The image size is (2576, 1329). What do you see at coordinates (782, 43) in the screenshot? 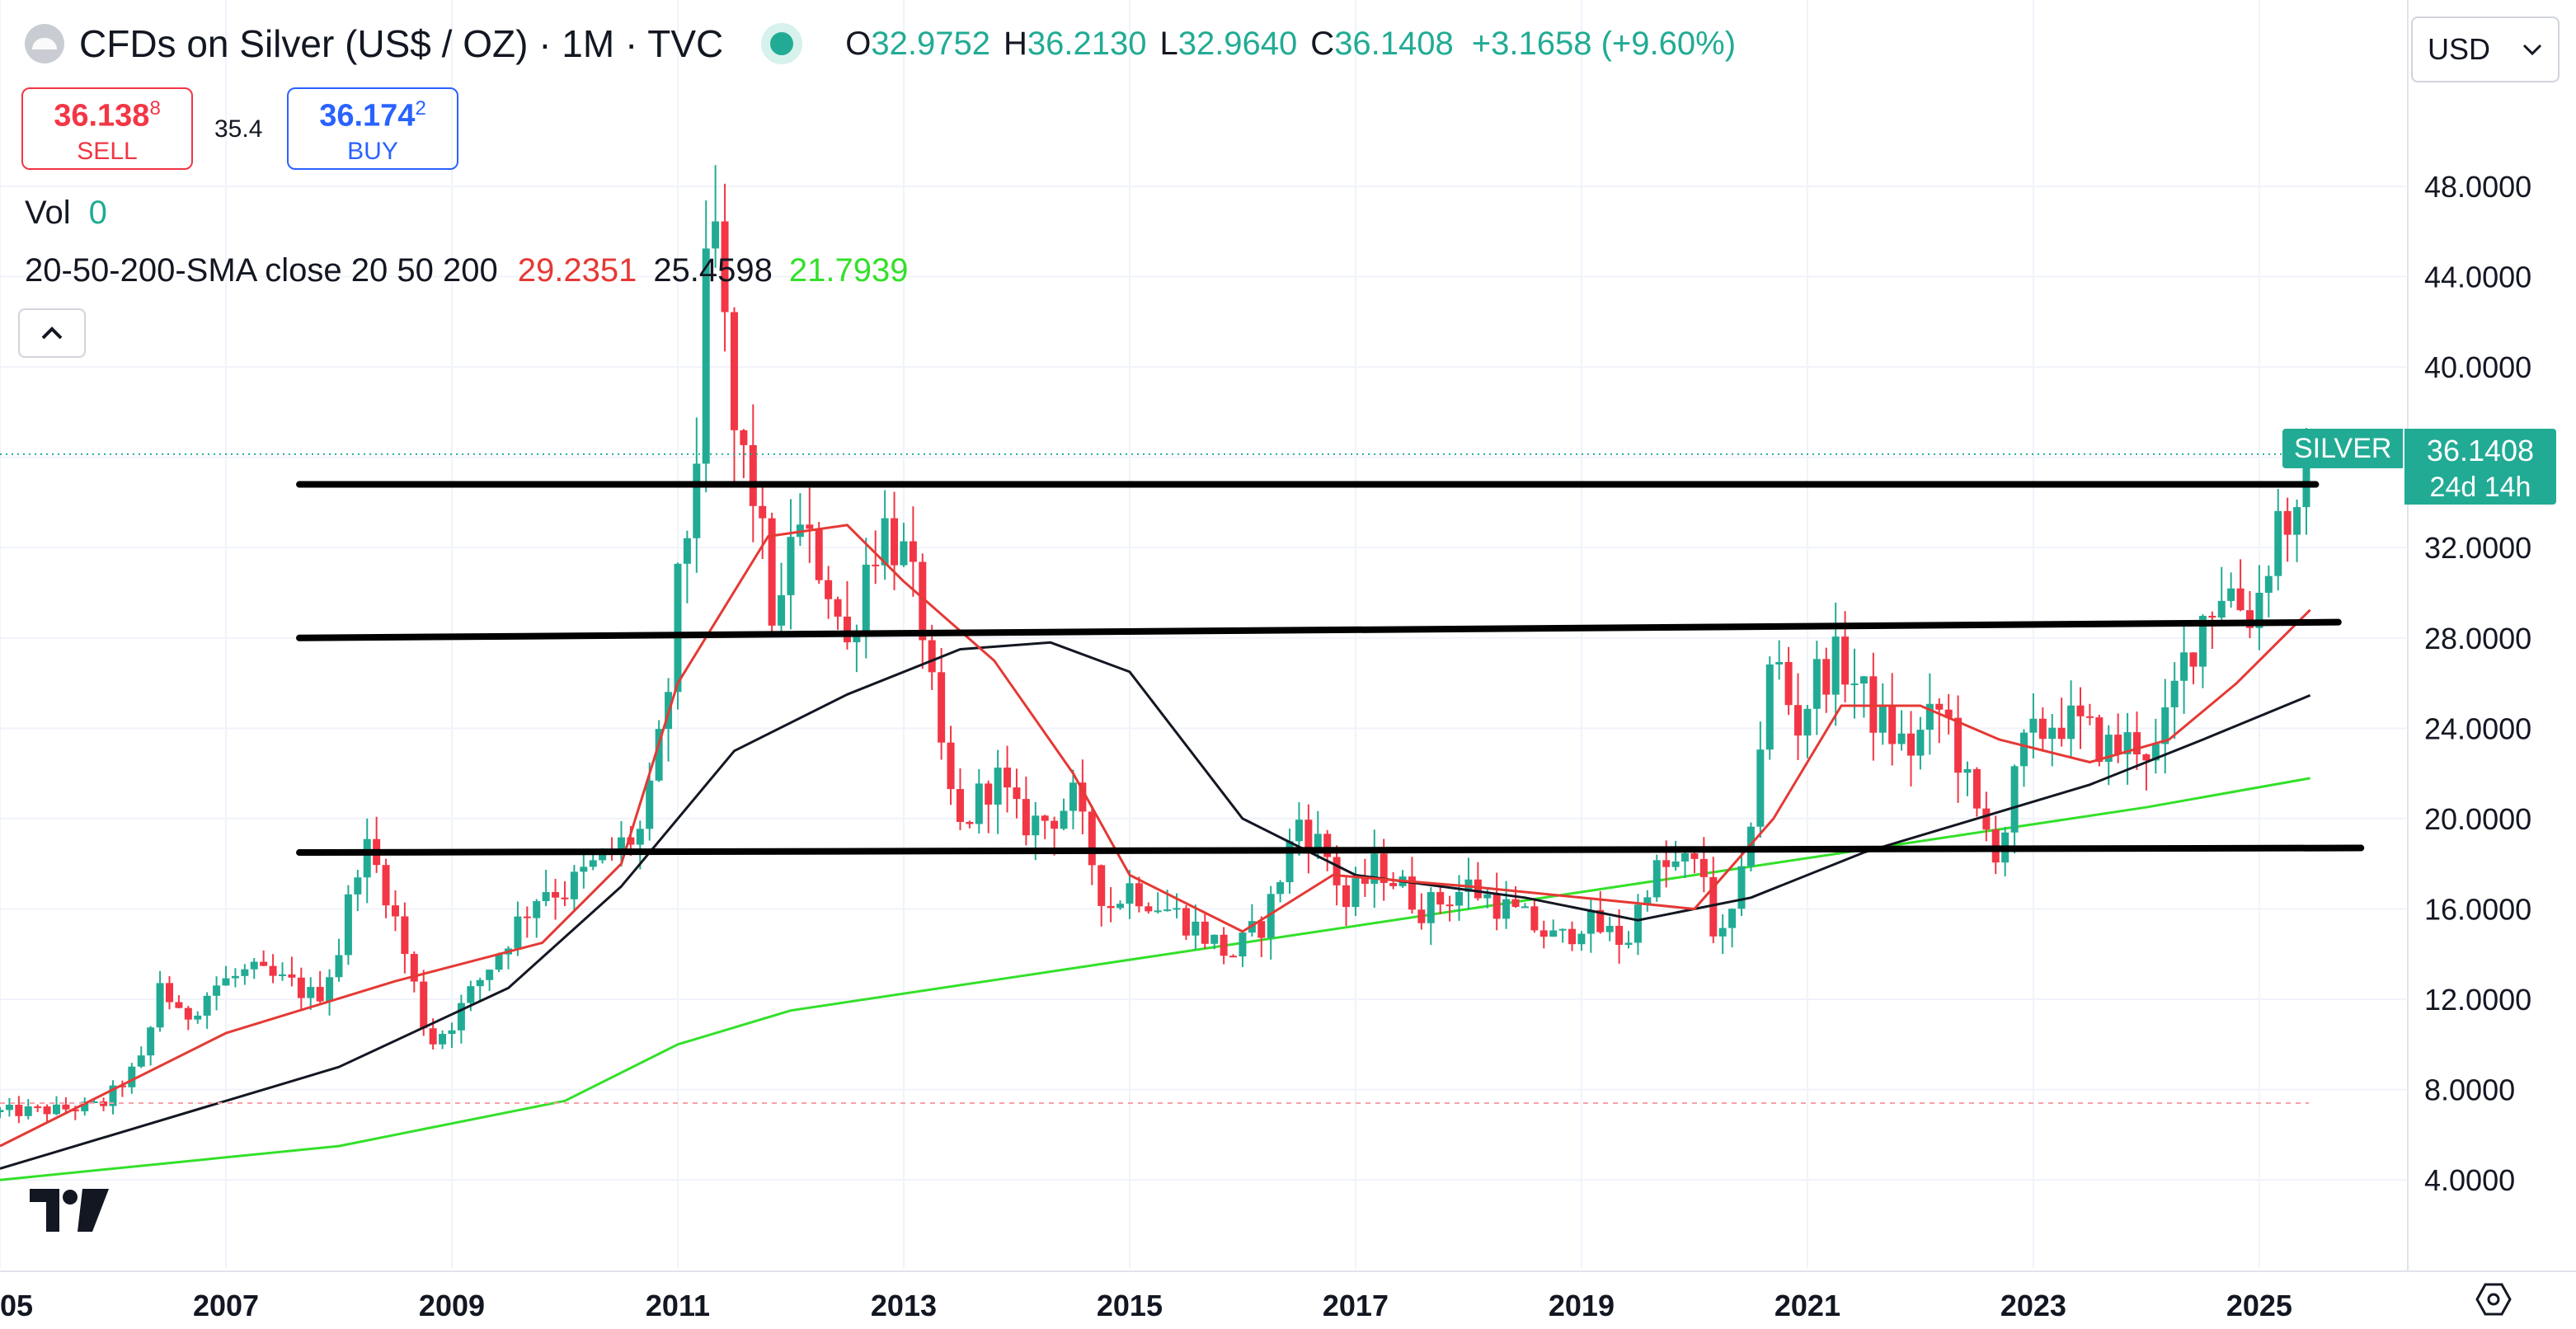
I see `market-status-dot-icon` at bounding box center [782, 43].